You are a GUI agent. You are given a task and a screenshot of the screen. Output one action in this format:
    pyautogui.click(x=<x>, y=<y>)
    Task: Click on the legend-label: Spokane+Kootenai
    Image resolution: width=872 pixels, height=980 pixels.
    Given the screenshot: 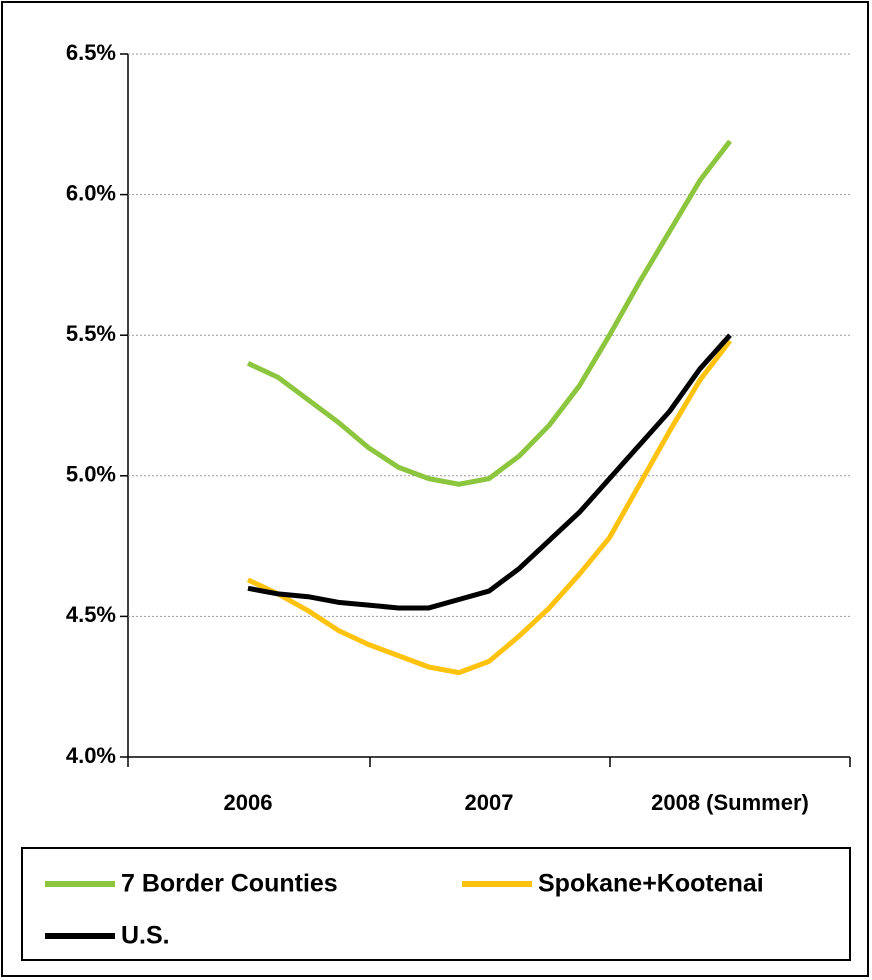 What is the action you would take?
    pyautogui.click(x=651, y=884)
    